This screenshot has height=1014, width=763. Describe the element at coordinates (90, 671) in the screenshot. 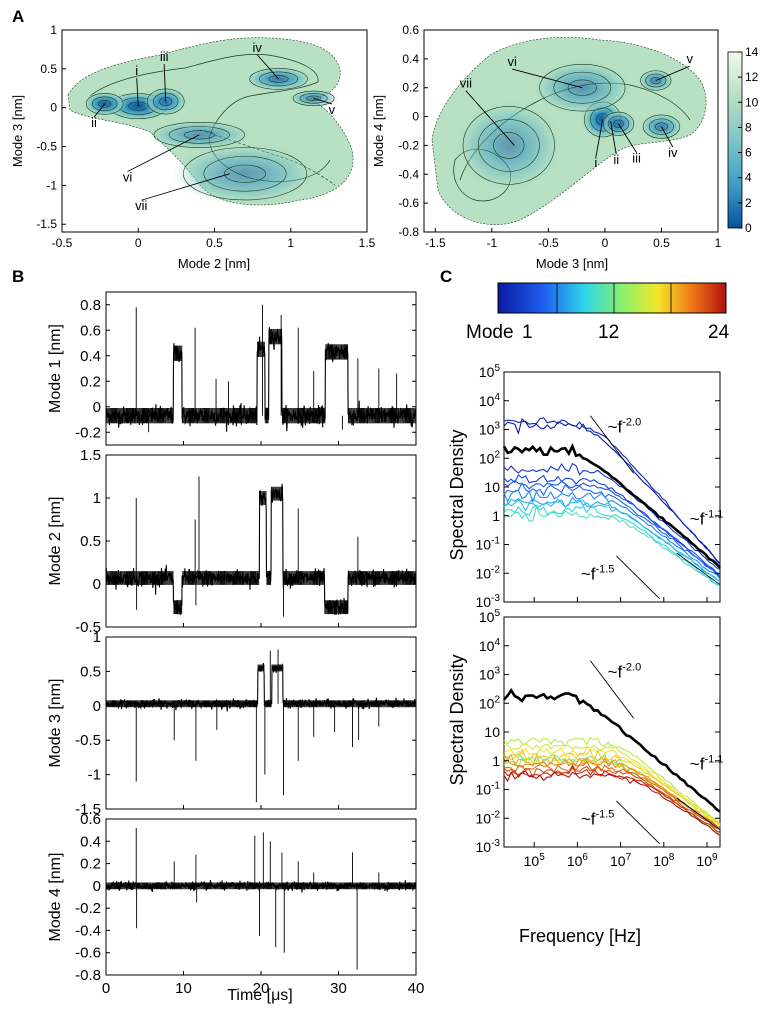

I see `y-tick-label: 0.5` at that location.